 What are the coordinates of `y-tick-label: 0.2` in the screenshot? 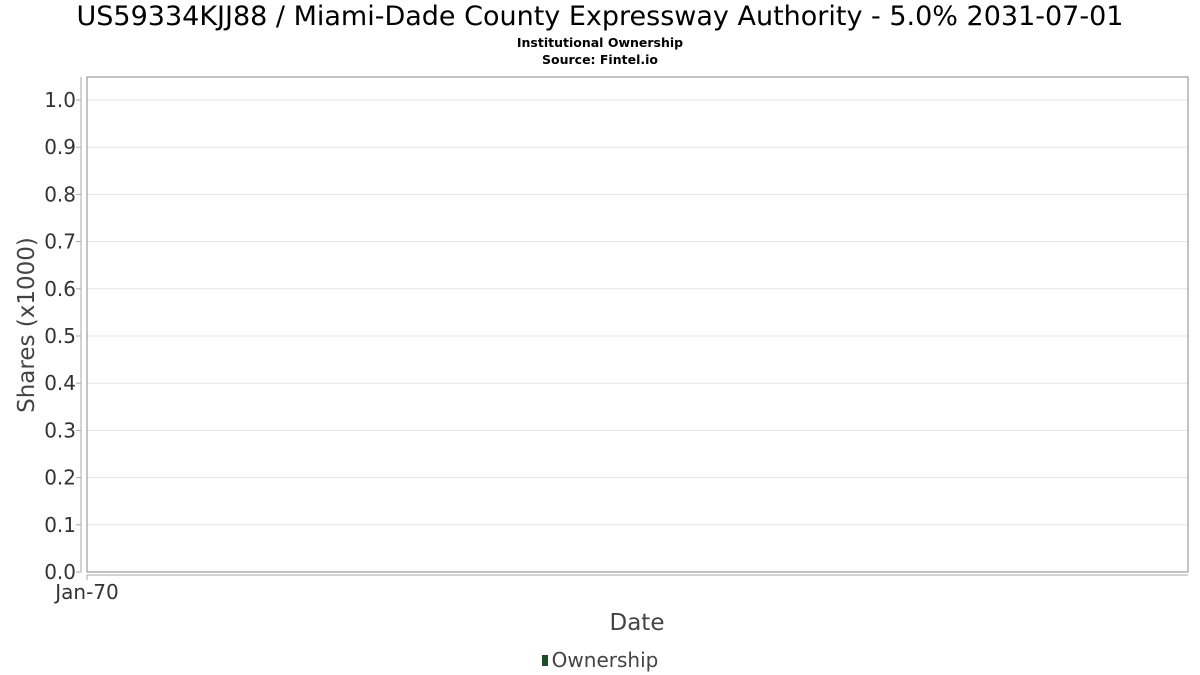 It's located at (60, 478).